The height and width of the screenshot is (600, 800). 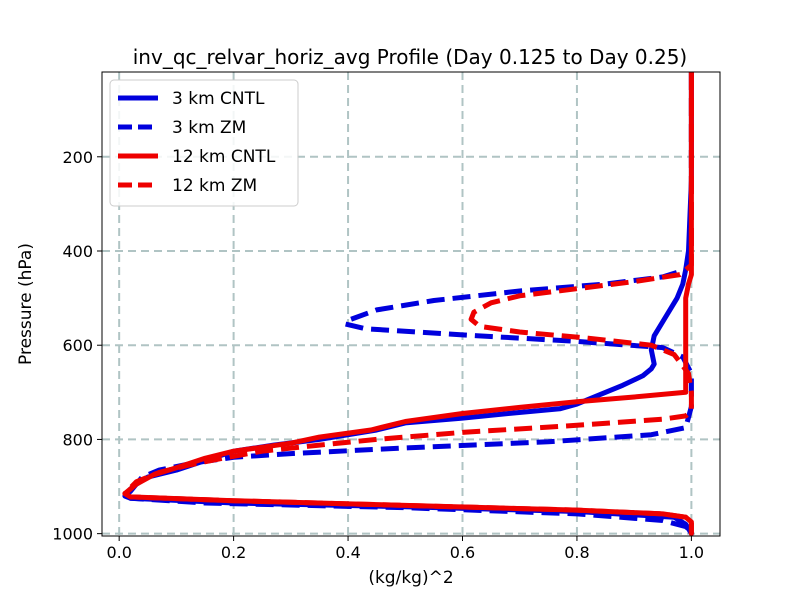 What do you see at coordinates (576, 552) in the screenshot?
I see `x-tick-label: 0.8` at bounding box center [576, 552].